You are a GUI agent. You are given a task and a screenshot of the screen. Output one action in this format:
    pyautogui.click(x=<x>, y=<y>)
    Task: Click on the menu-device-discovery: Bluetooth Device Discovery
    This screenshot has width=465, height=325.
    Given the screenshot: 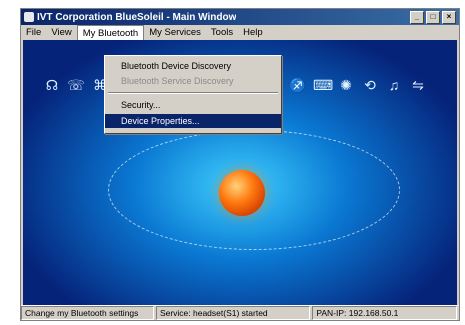 What is the action you would take?
    pyautogui.click(x=176, y=66)
    